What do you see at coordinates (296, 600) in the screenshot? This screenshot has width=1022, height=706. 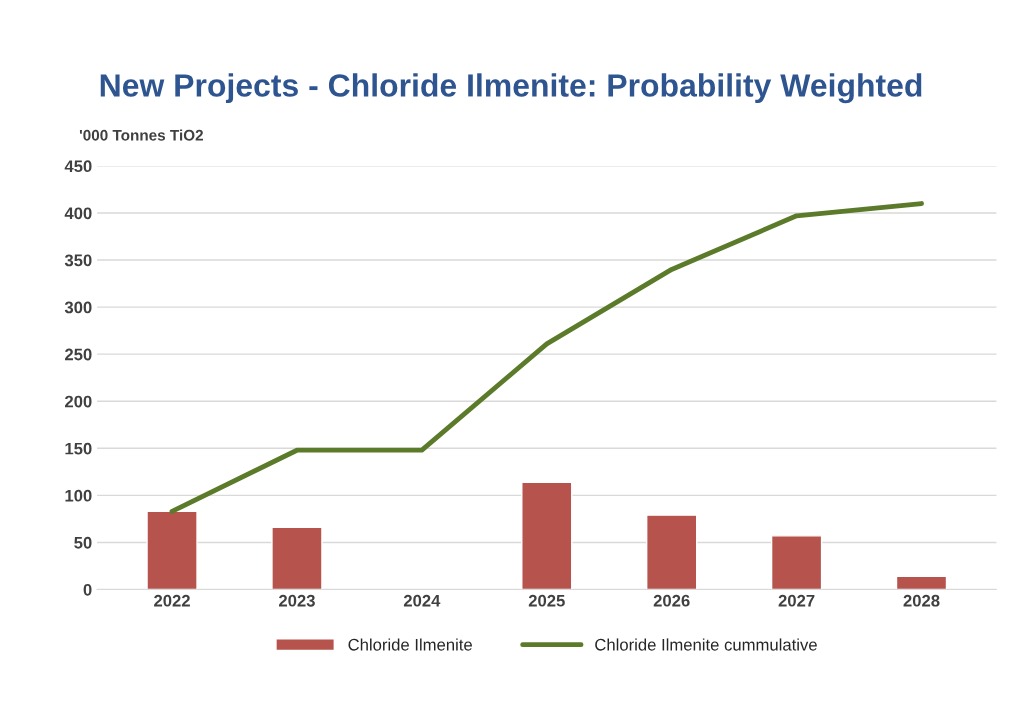 I see `x-tick-label: 2023` at bounding box center [296, 600].